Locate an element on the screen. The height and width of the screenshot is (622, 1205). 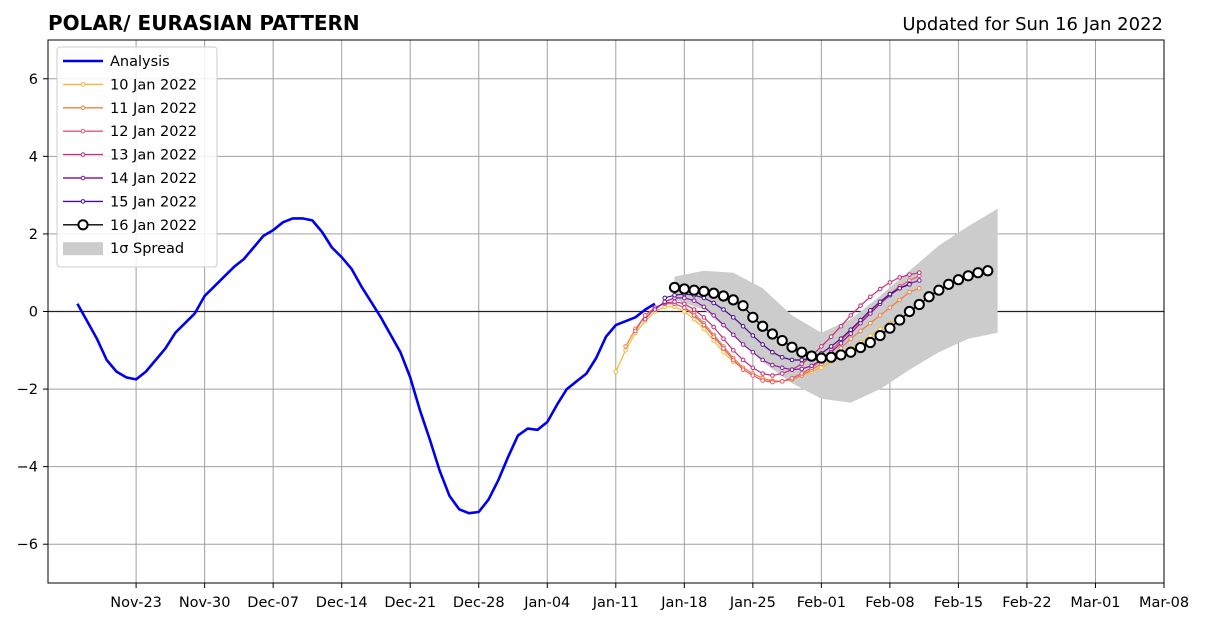
y-tick-label: 4 is located at coordinates (33, 157).